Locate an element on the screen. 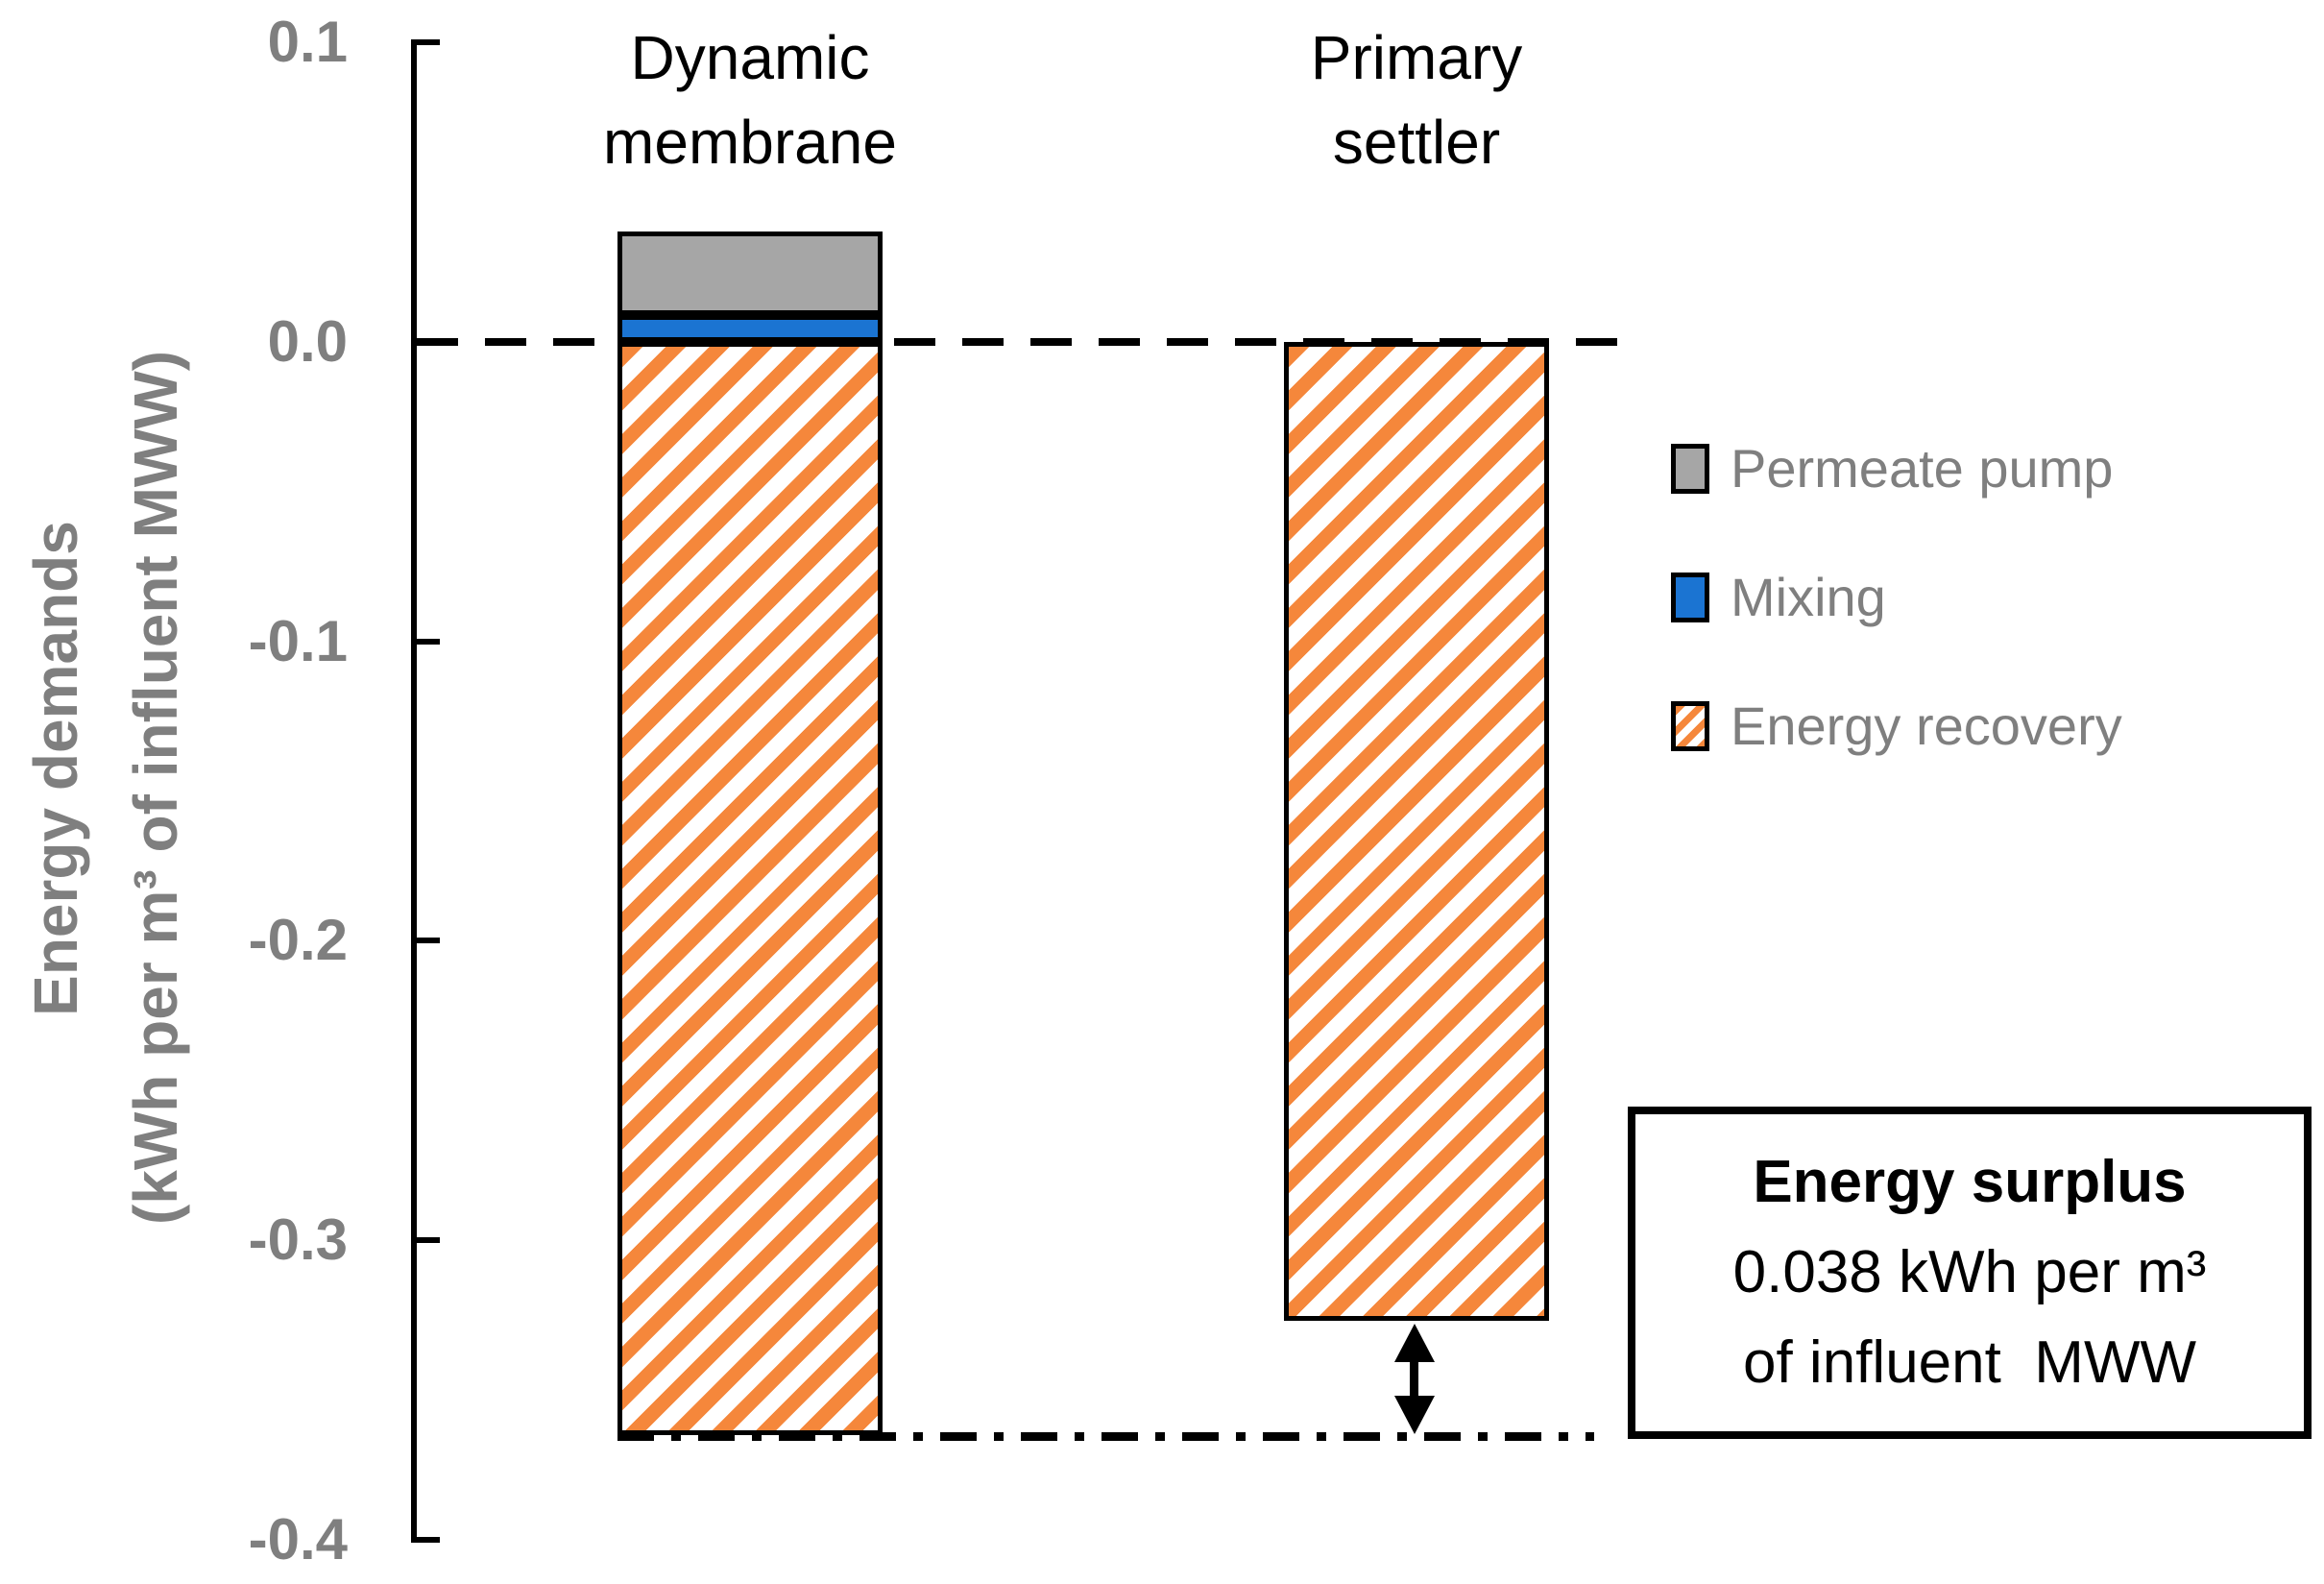 This screenshot has width=2324, height=1584. category-title-line: Dynamic is located at coordinates (750, 58).